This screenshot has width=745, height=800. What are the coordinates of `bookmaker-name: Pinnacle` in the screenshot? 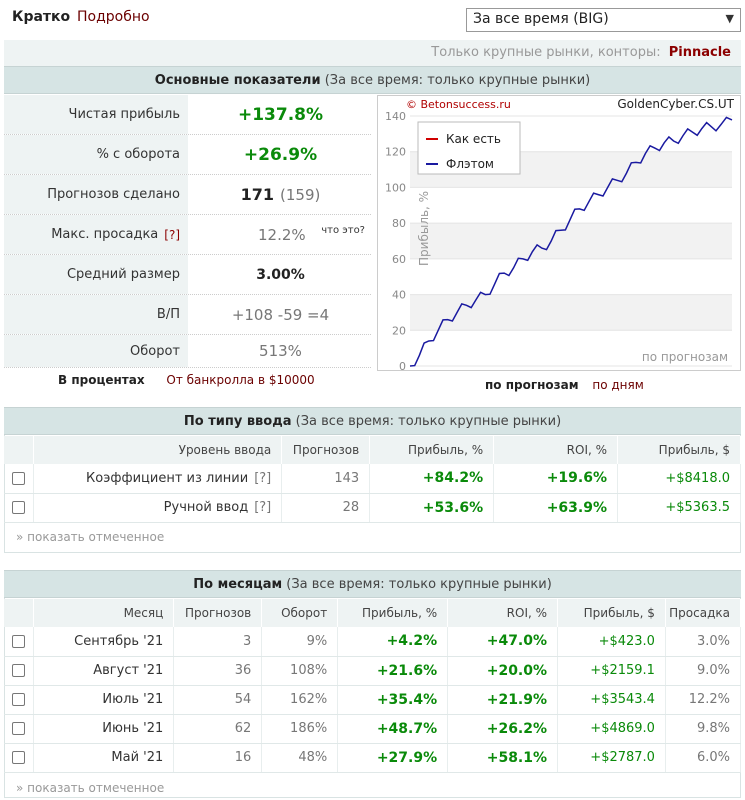 It's located at (699, 52).